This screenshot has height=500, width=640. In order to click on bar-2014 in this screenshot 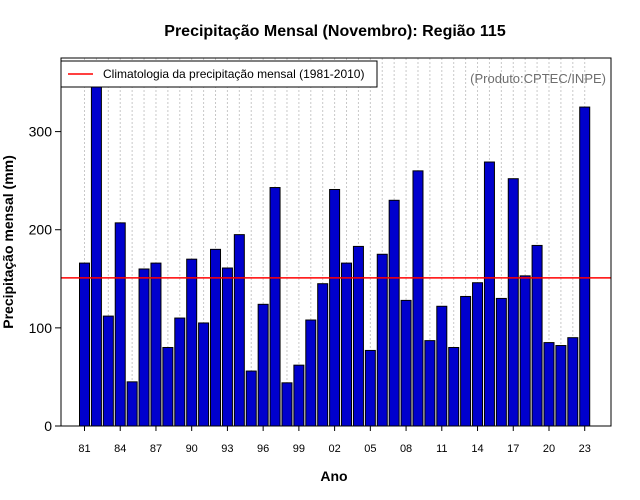, I will do `click(478, 354)`.